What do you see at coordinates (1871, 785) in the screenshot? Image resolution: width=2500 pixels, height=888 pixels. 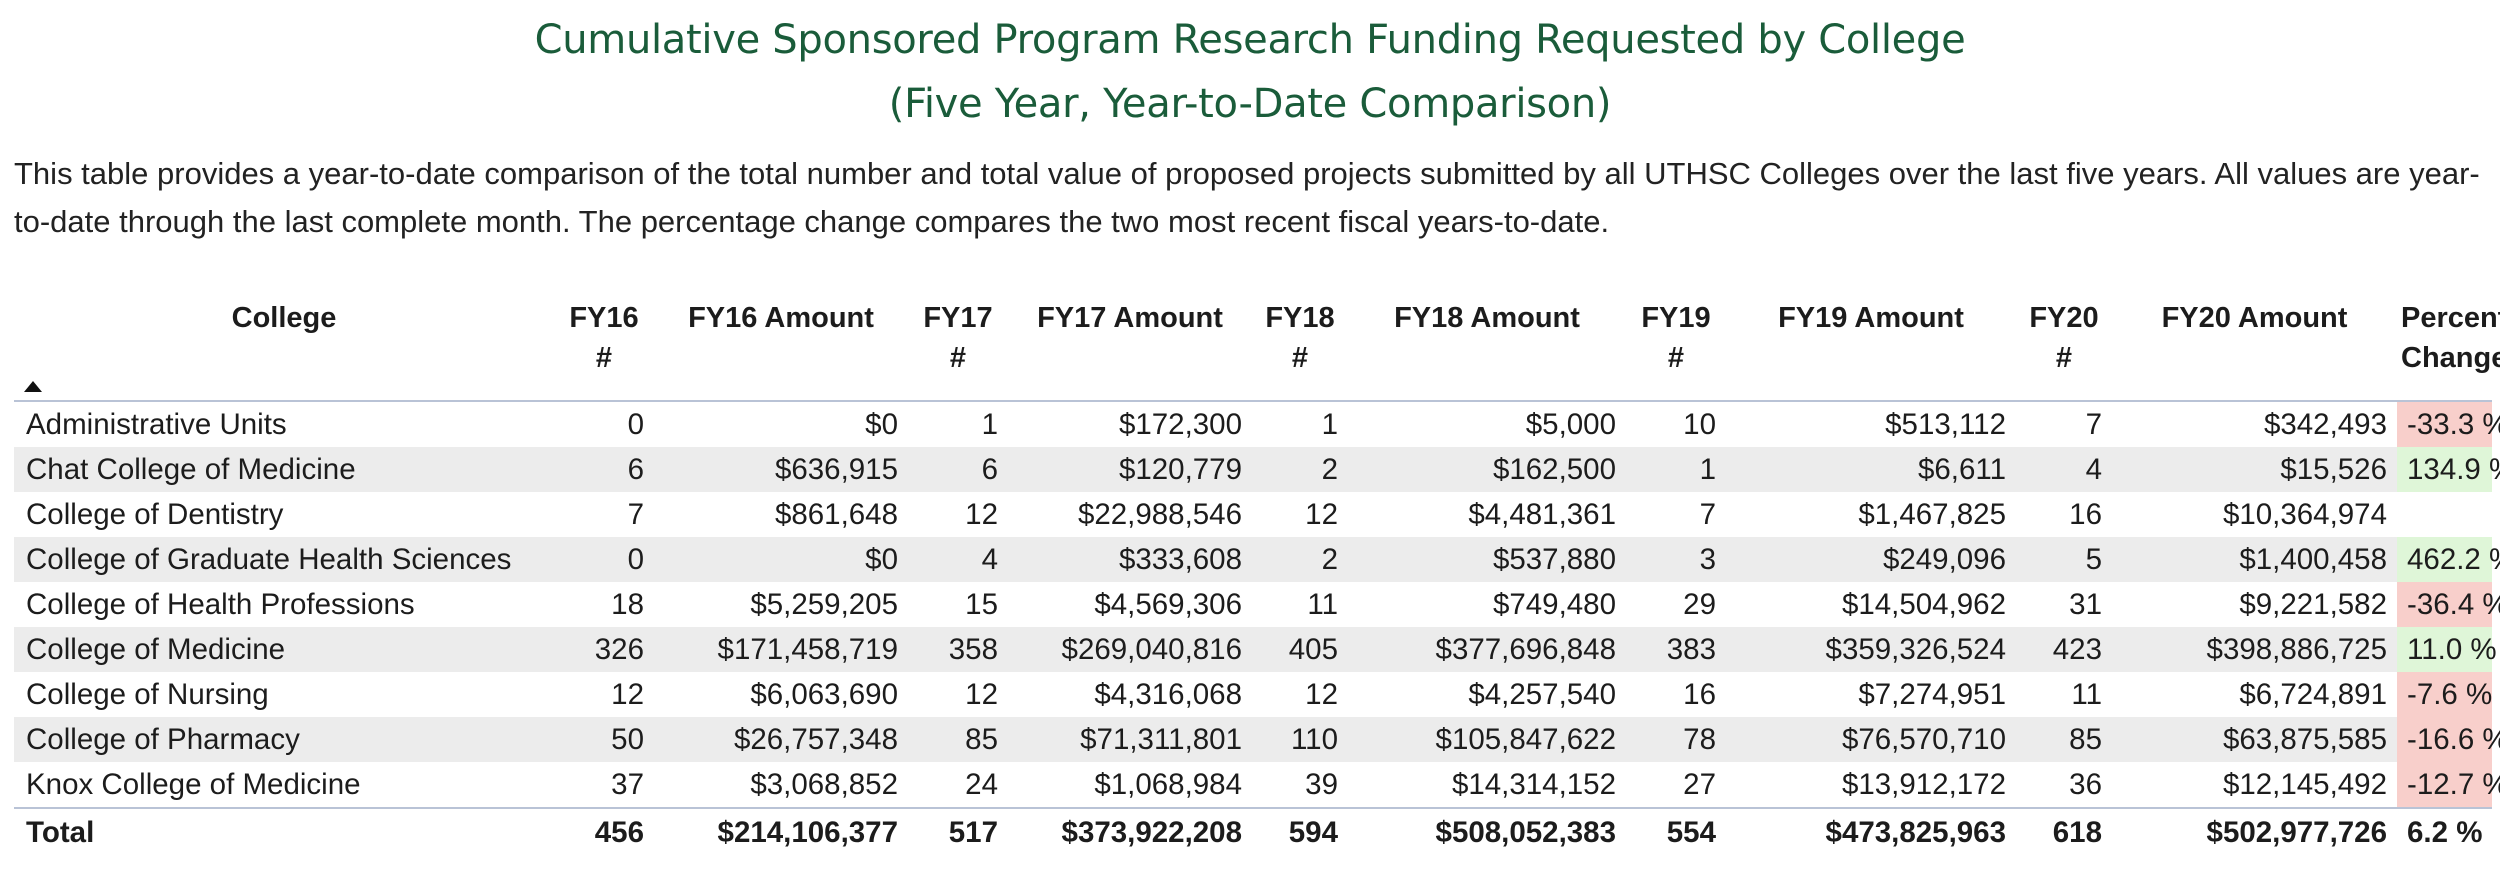 I see `cell-fy19-amount: $13,912,172` at bounding box center [1871, 785].